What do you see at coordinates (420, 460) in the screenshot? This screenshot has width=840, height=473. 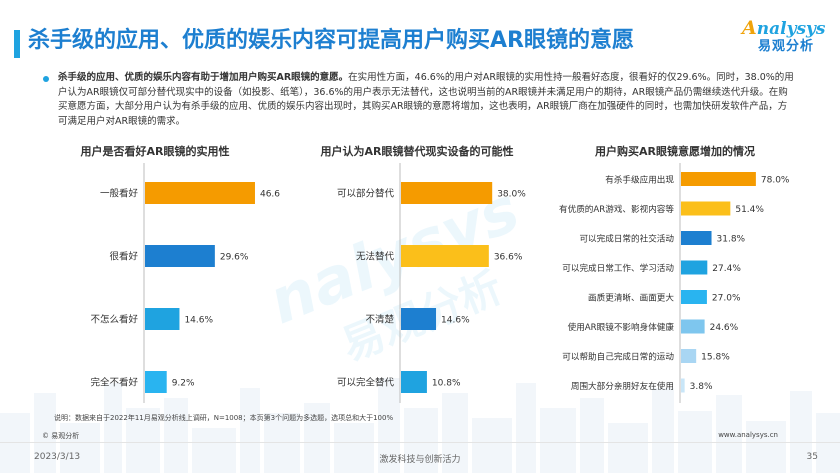 I see `footer-slogan: 激发科技与创新活力` at bounding box center [420, 460].